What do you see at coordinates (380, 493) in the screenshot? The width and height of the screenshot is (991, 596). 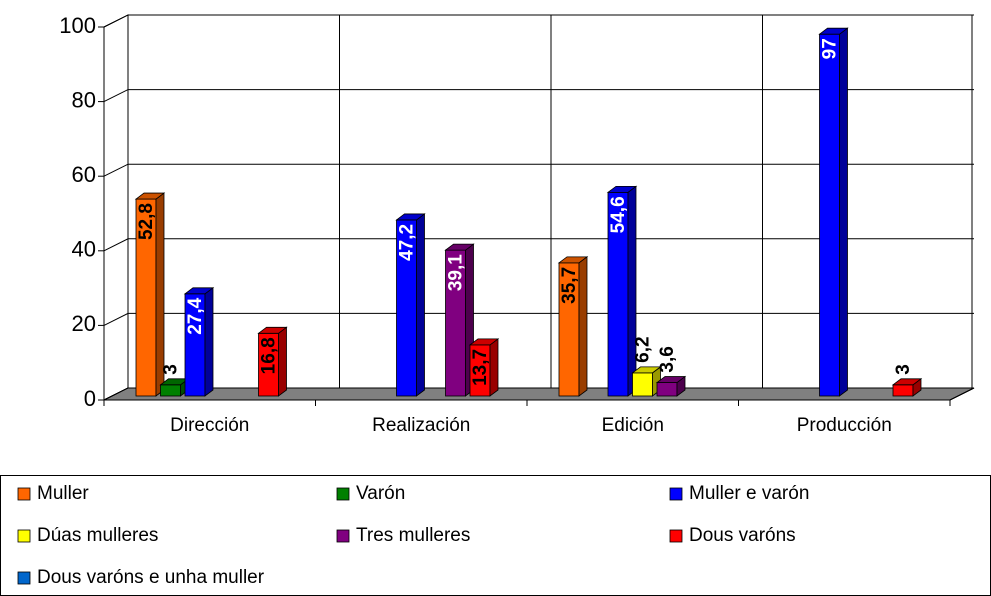 I see `legend-label: Varón` at bounding box center [380, 493].